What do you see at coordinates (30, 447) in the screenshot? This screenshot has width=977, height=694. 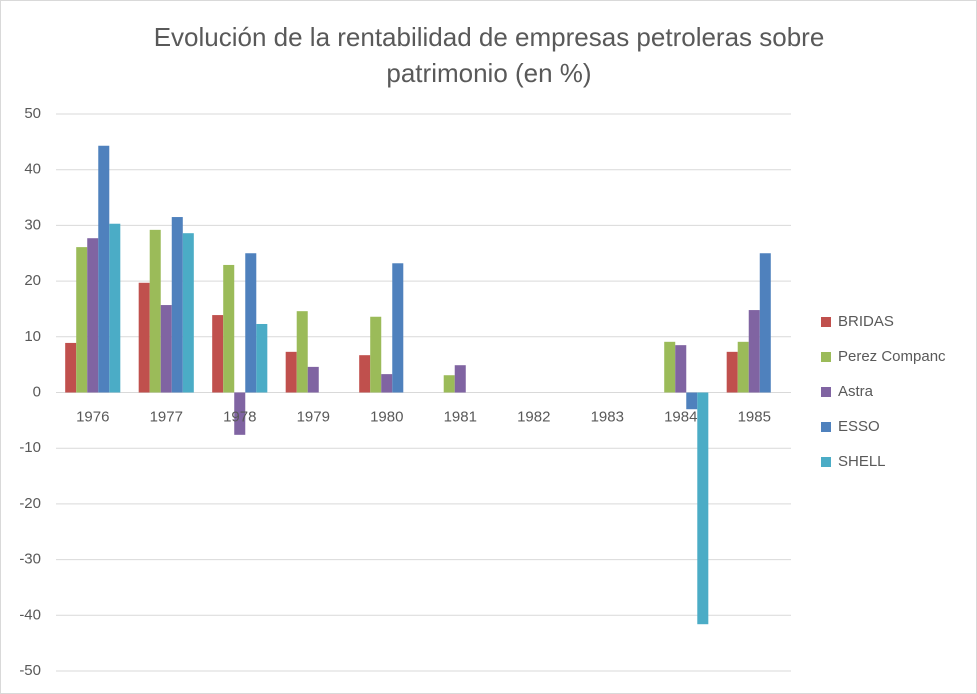 I see `y-tick-label: -10` at bounding box center [30, 447].